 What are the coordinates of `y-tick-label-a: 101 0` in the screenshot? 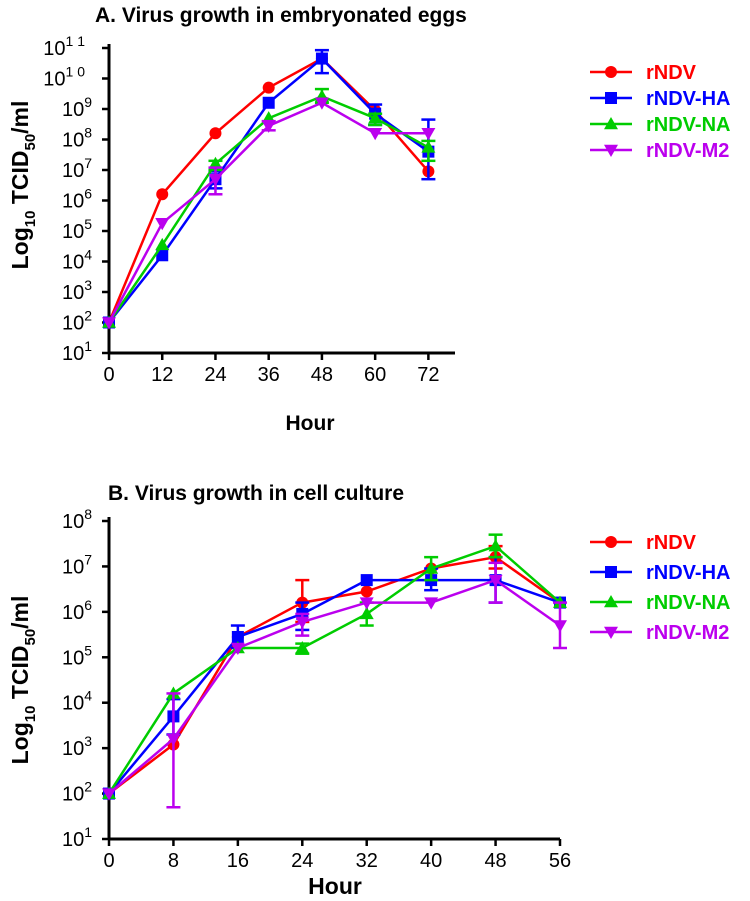 It's located at (64, 77).